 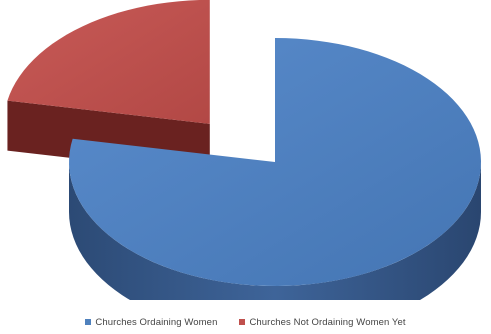 I want to click on legend-item-ordaining: Churches Ordaining Women, so click(x=151, y=322).